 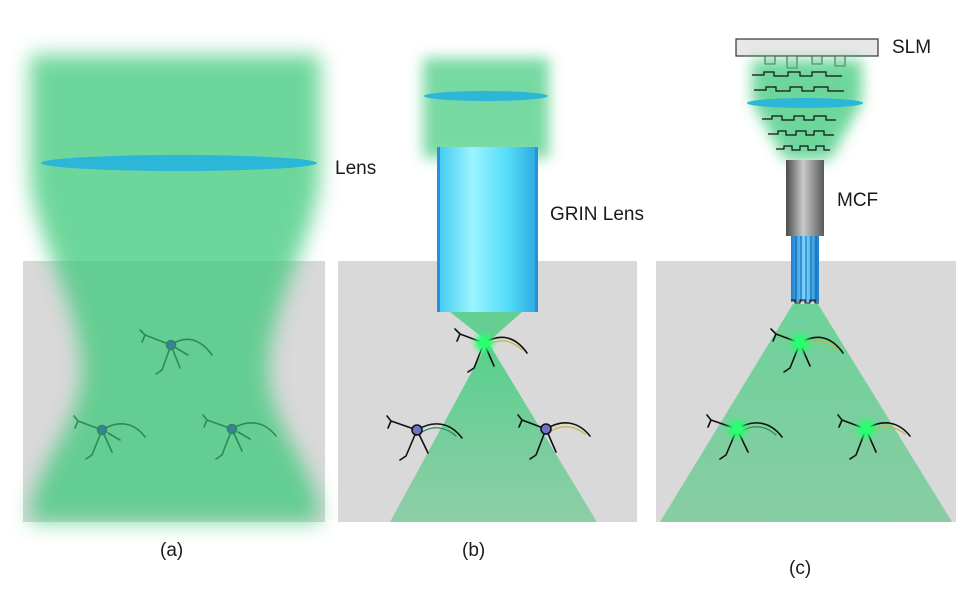 What do you see at coordinates (800, 568) in the screenshot?
I see `panel-caption-c: (c)` at bounding box center [800, 568].